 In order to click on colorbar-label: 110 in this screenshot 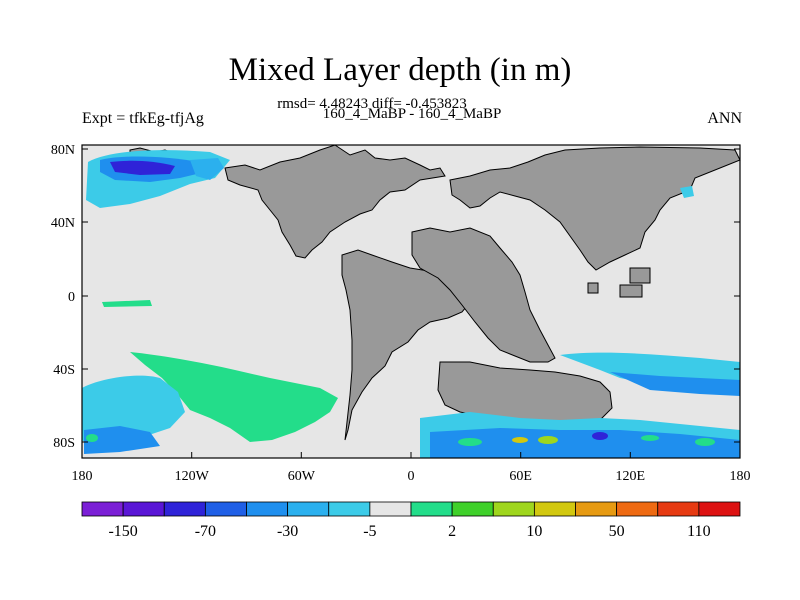, I will do `click(698, 531)`.